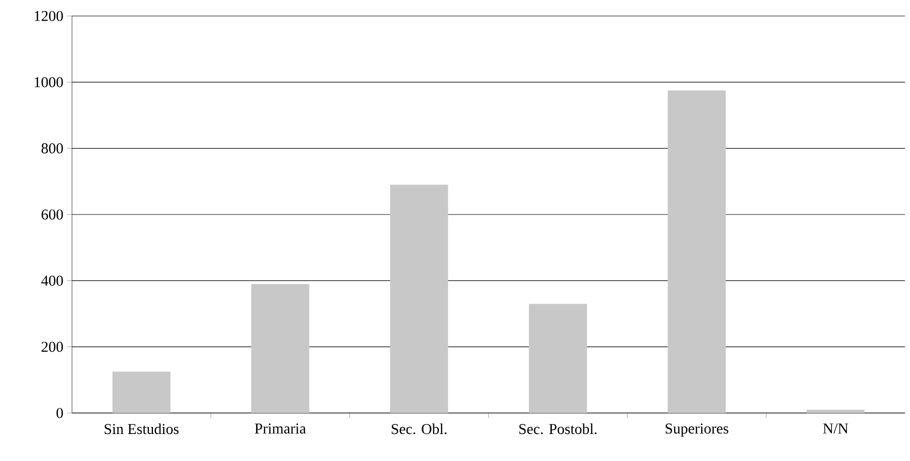 The height and width of the screenshot is (461, 910). I want to click on y-tick-label: 400, so click(52, 281).